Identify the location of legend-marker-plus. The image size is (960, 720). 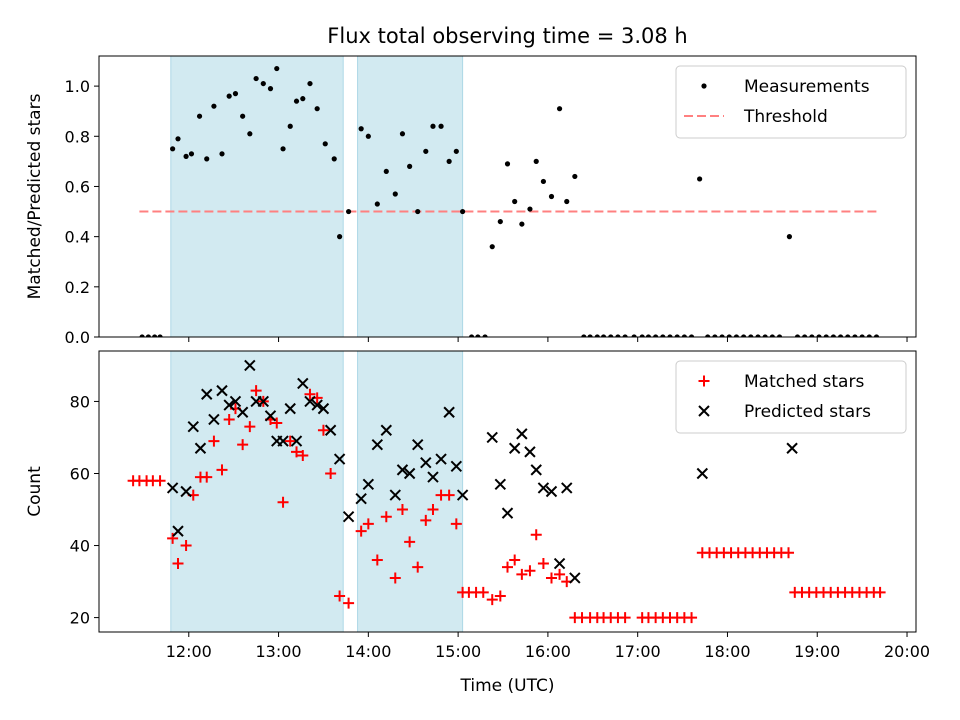
(704, 381).